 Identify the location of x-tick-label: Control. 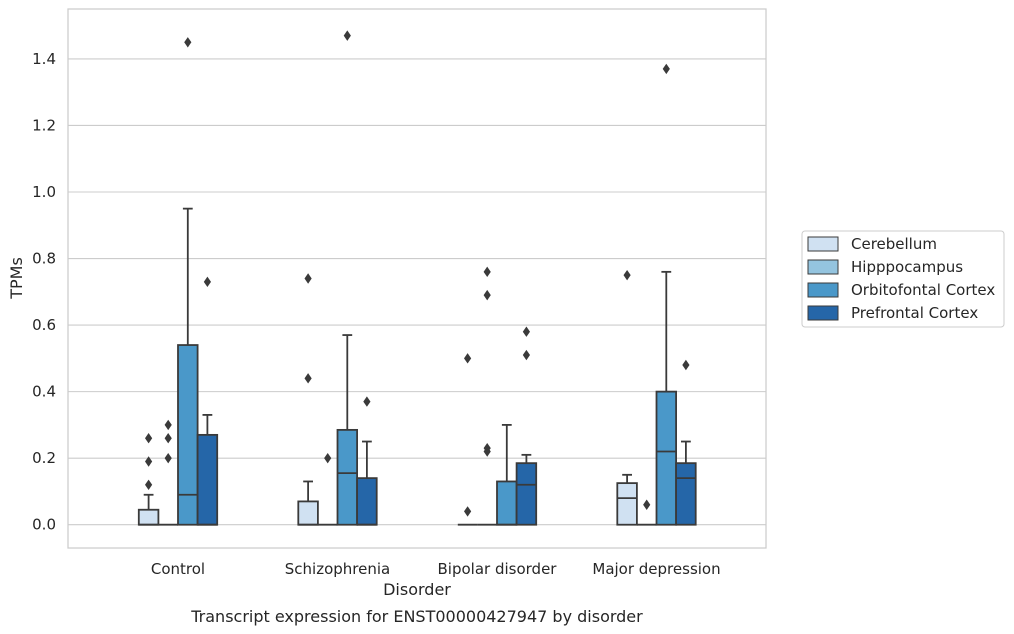
(178, 569).